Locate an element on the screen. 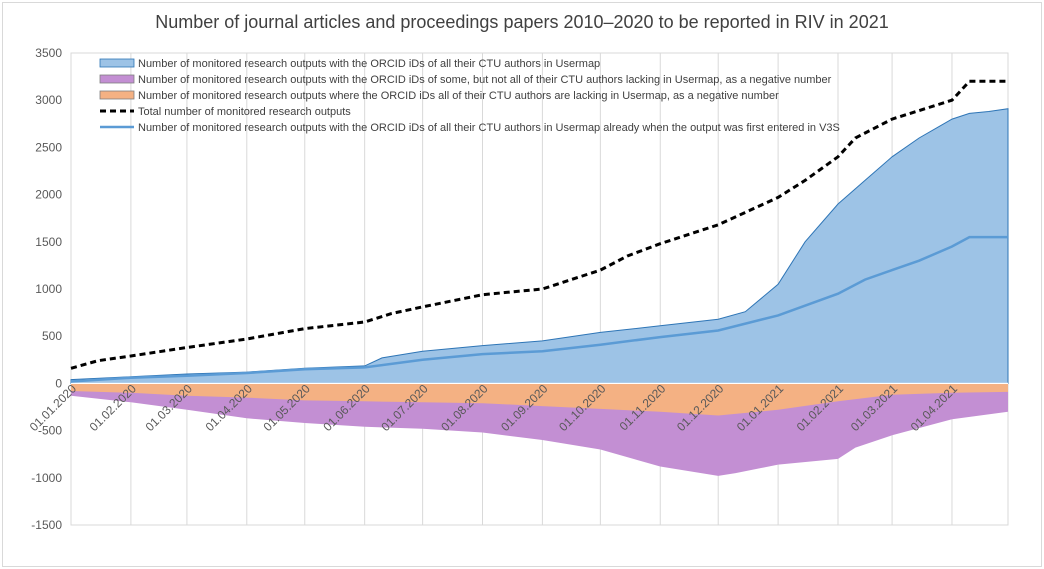  y-tick-label: 2500 is located at coordinates (48, 147).